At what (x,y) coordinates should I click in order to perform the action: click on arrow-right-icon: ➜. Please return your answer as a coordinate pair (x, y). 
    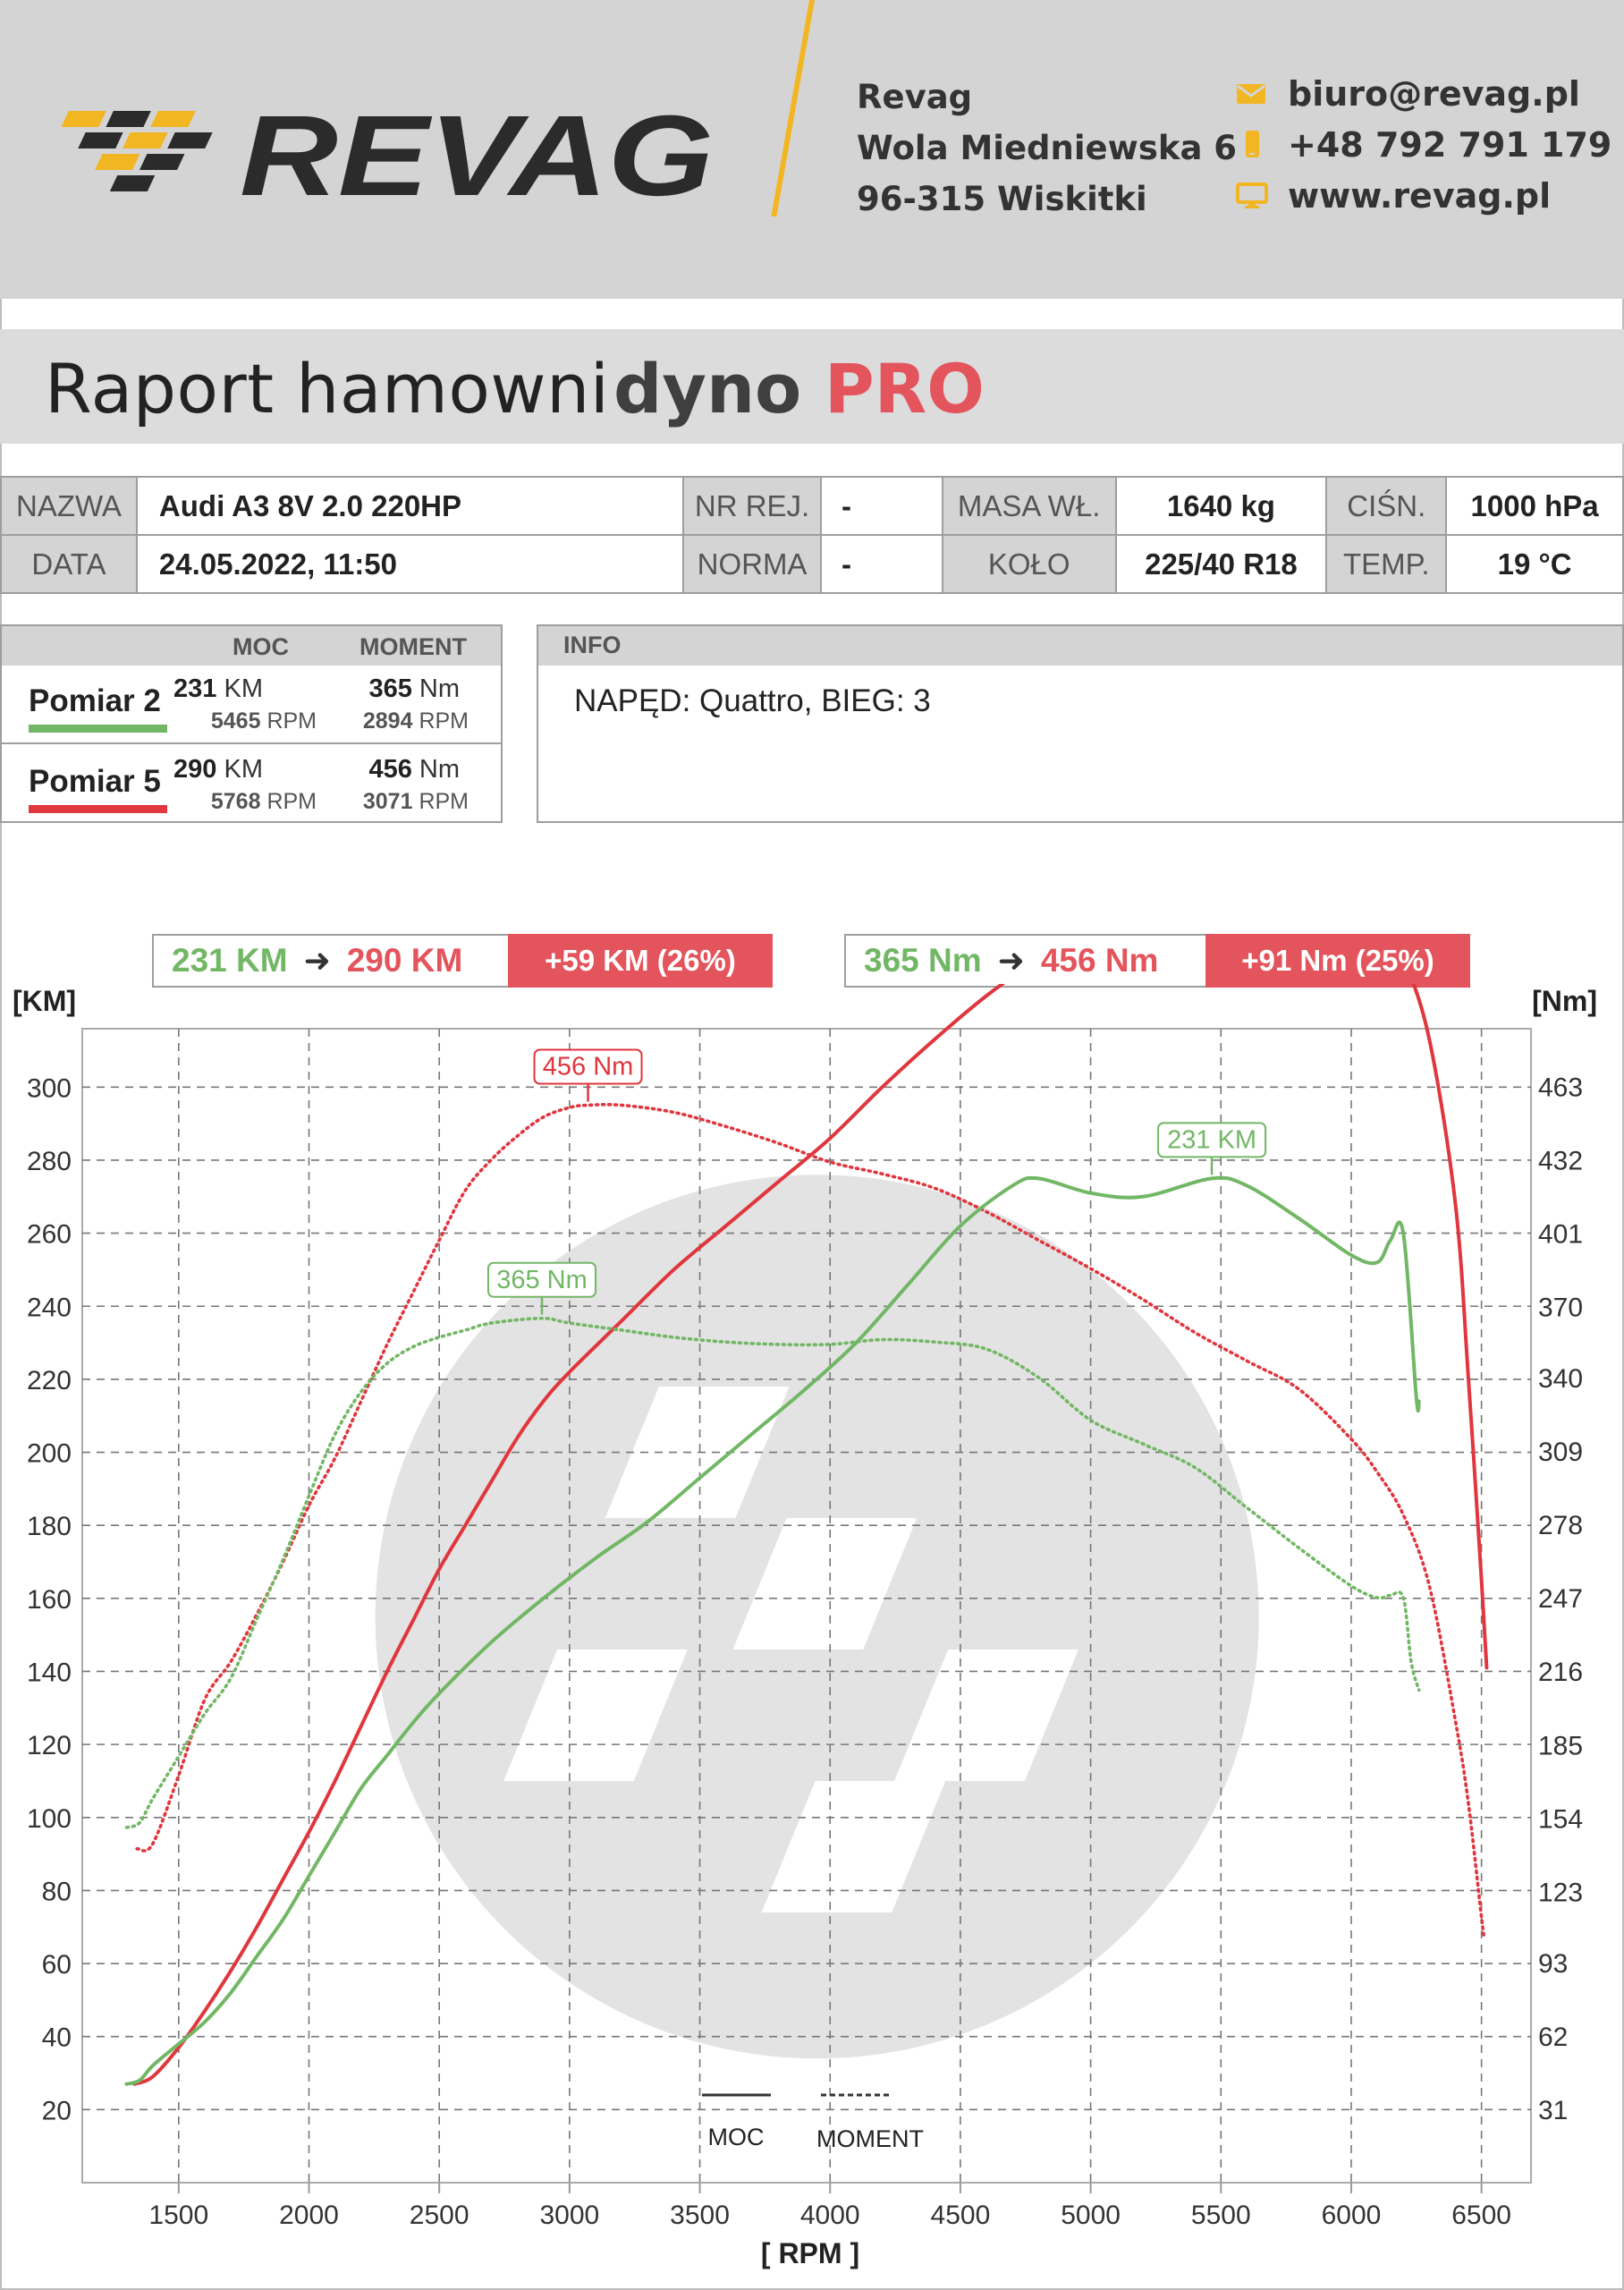
    Looking at the image, I should click on (1011, 960).